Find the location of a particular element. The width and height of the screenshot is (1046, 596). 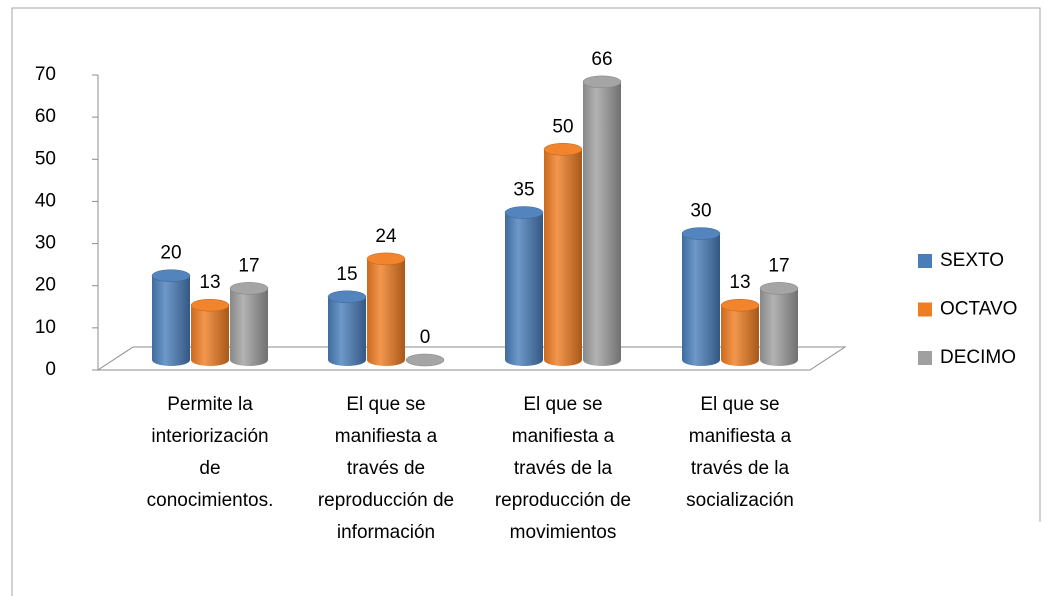

y-tick-label: 60 is located at coordinates (45, 116).